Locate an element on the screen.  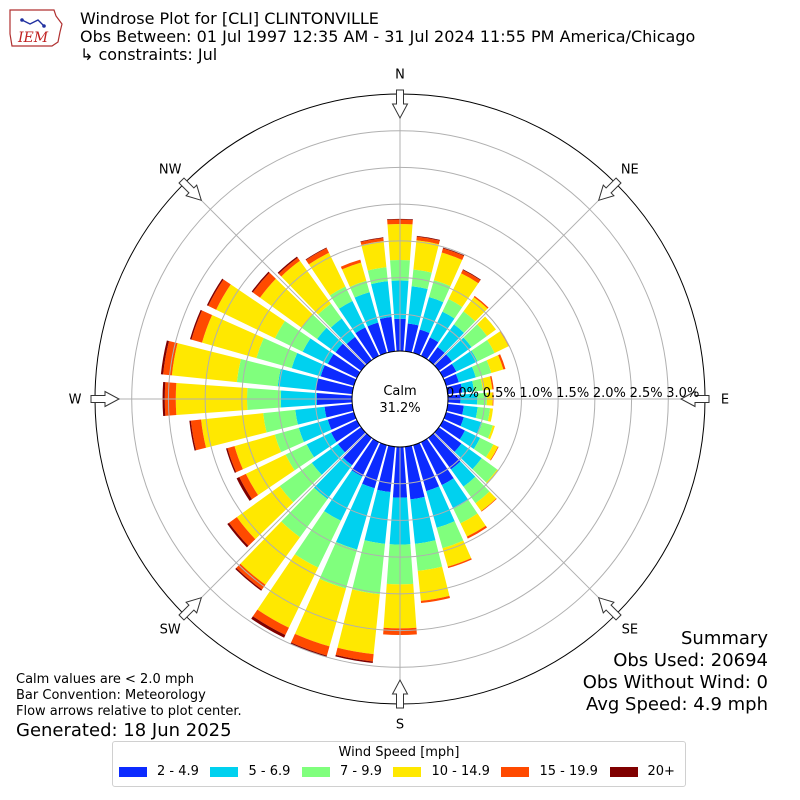
compass-label: N is located at coordinates (400, 75).